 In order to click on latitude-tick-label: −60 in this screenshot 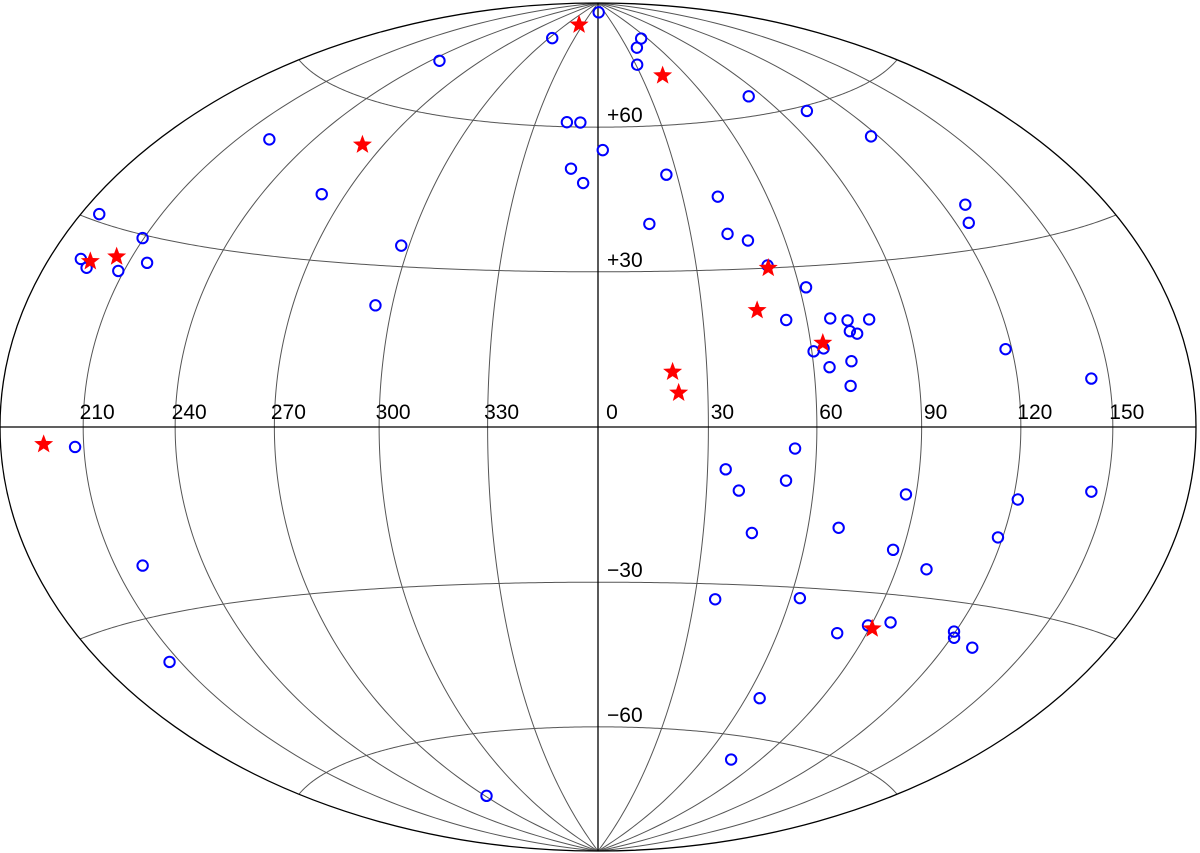, I will do `click(625, 715)`.